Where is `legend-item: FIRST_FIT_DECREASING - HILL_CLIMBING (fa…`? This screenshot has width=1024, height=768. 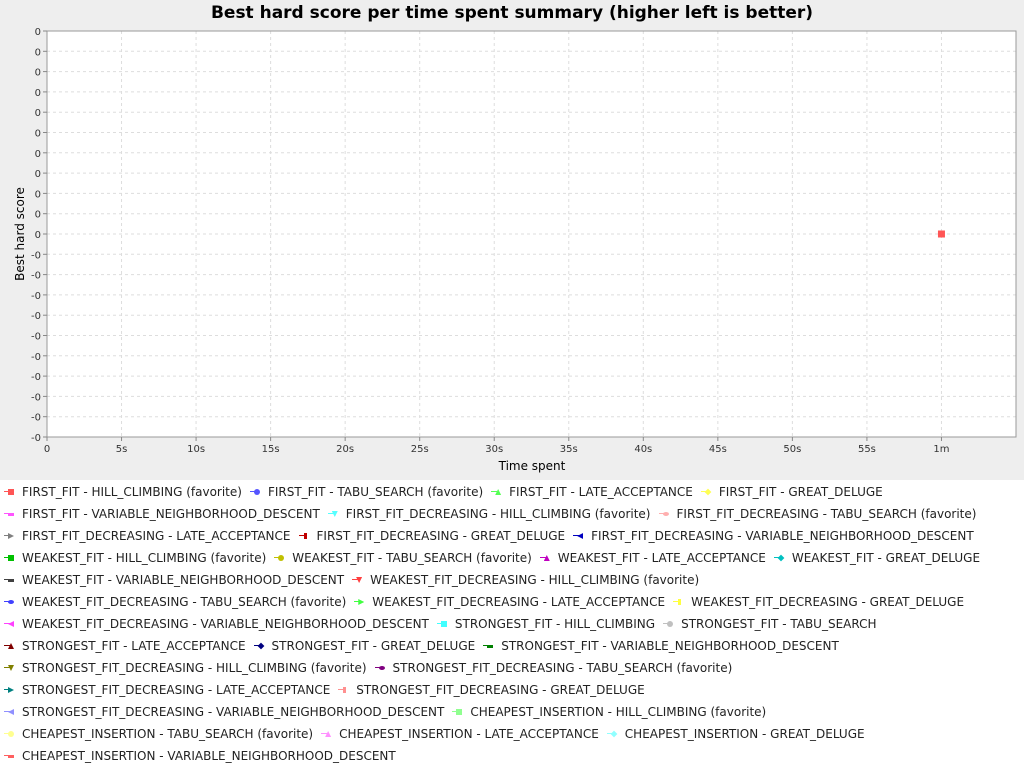 legend-item: FIRST_FIT_DECREASING - HILL_CLIMBING (fa… is located at coordinates (489, 514).